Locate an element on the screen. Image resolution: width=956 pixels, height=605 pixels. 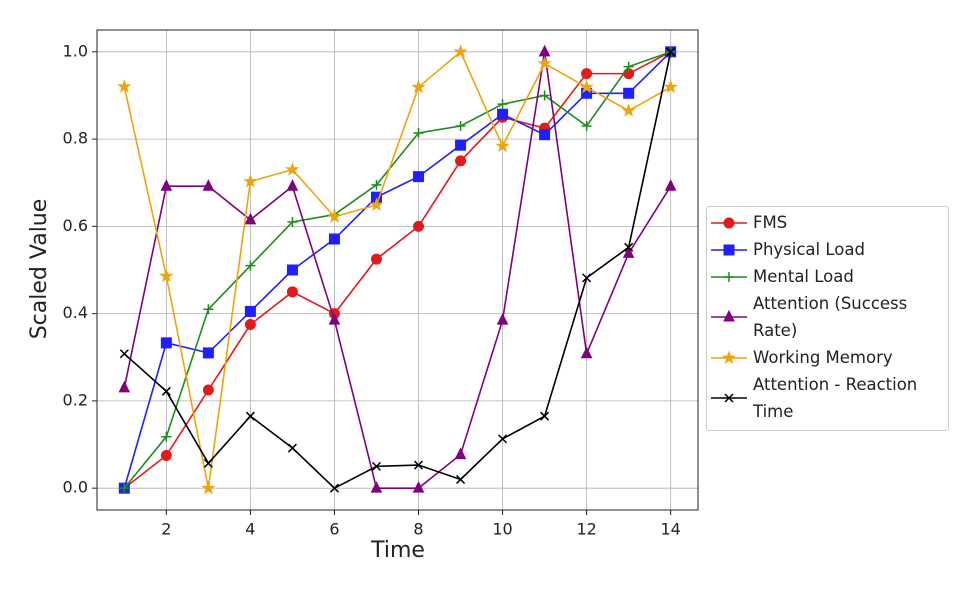
legend-entry: Mental Load is located at coordinates (827, 276).